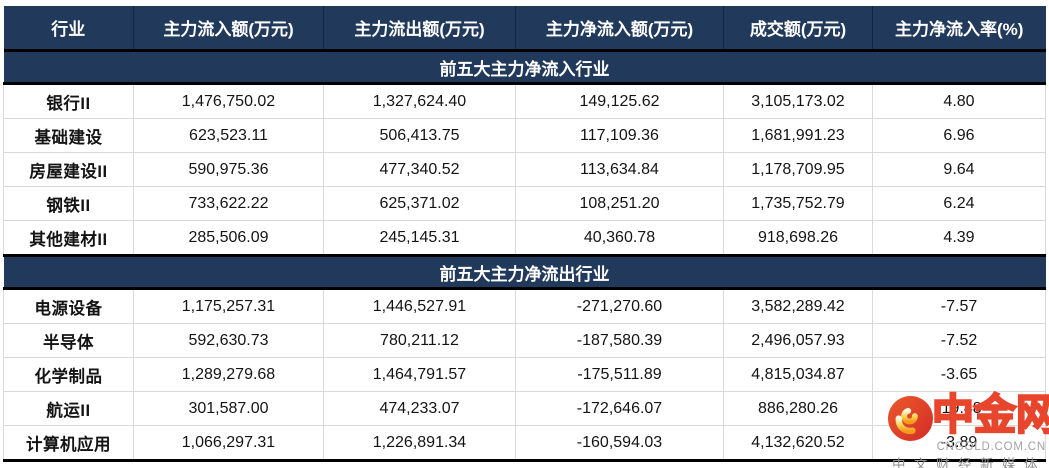  I want to click on cell-outflow: 780,211.12, so click(419, 340).